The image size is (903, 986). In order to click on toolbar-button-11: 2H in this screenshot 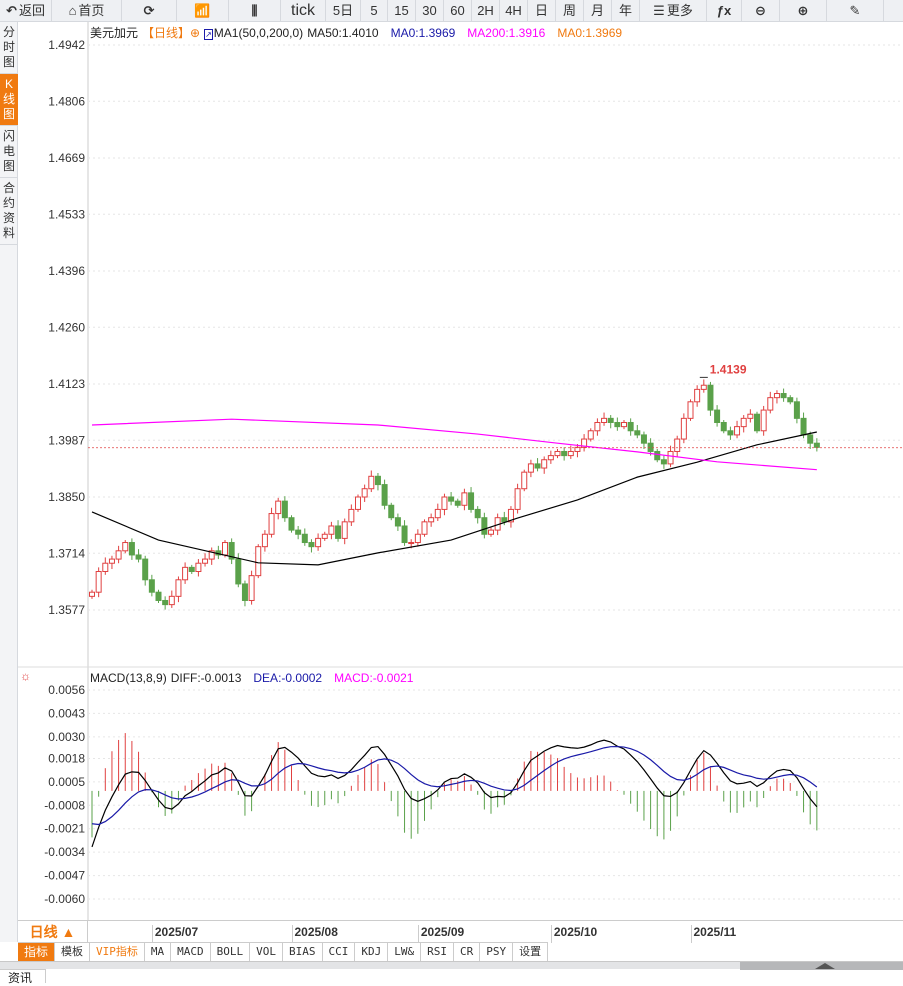, I will do `click(486, 11)`.